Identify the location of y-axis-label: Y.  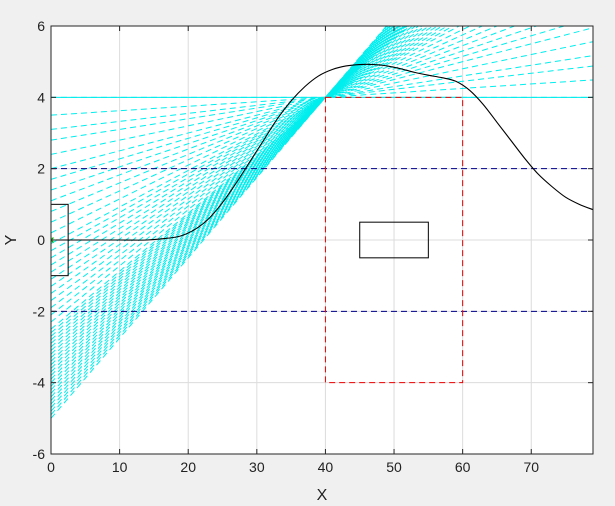
(11, 239).